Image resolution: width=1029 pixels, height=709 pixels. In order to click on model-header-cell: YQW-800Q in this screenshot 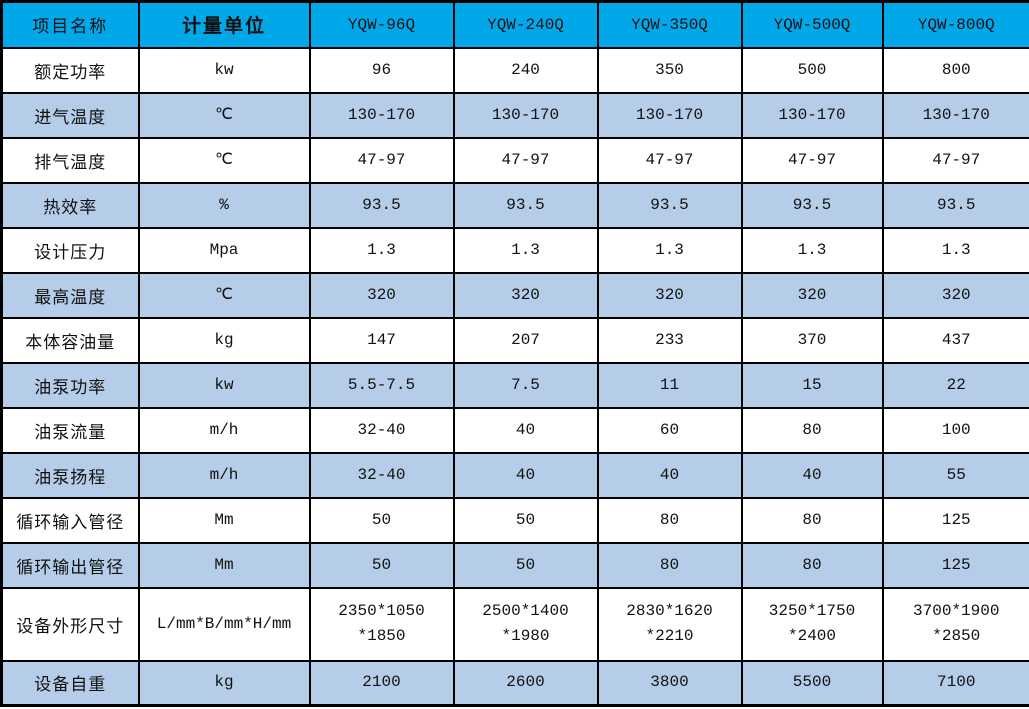, I will do `click(955, 24)`.